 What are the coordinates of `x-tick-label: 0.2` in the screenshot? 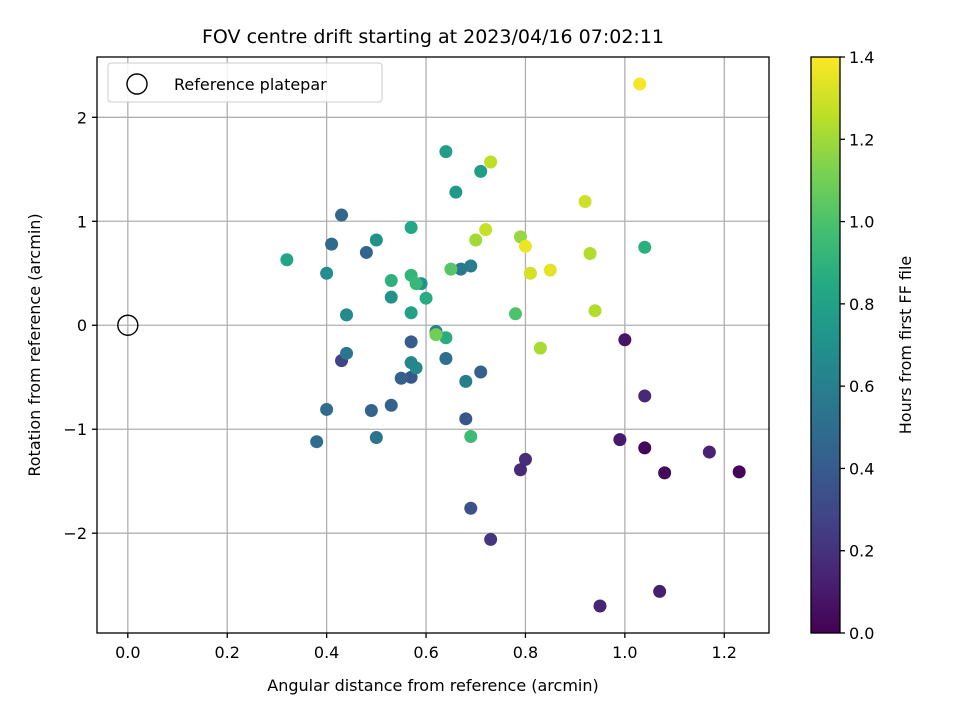 It's located at (226, 652).